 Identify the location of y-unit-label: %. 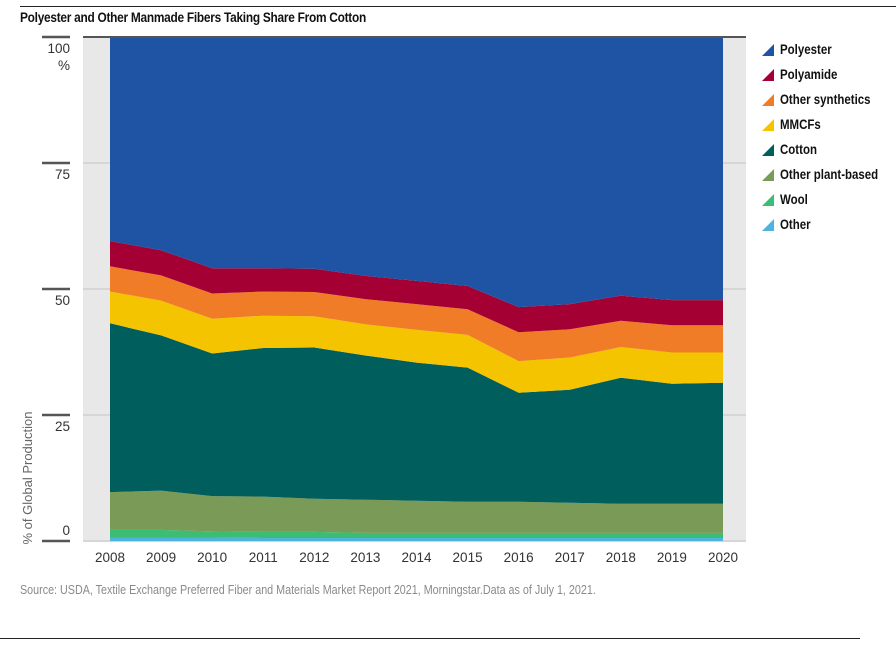
(64, 65).